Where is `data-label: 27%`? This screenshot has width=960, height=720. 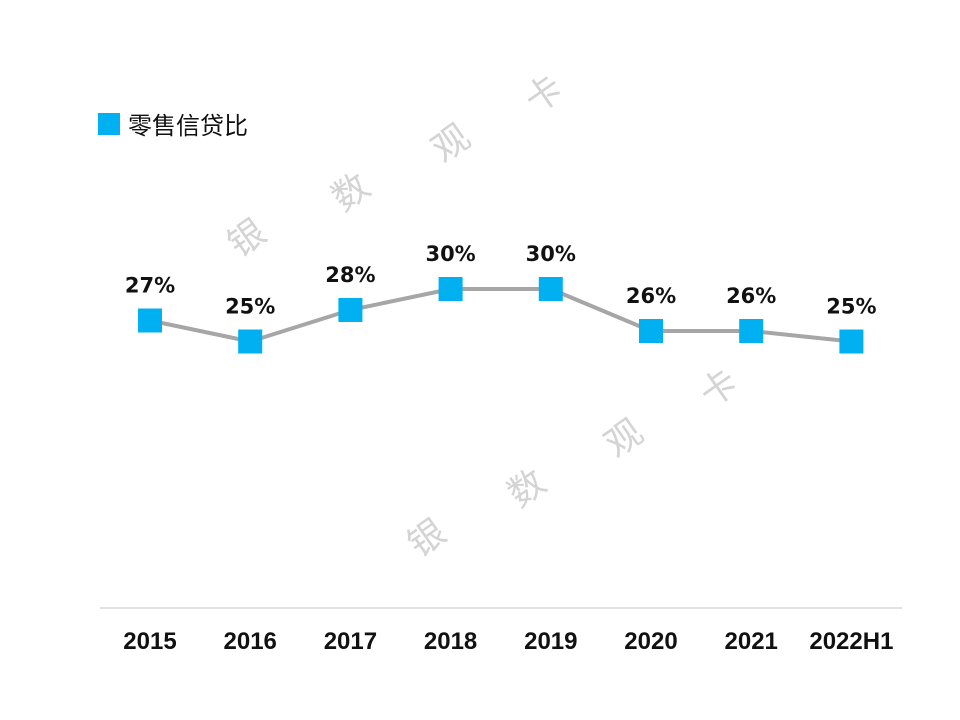
data-label: 27% is located at coordinates (150, 286).